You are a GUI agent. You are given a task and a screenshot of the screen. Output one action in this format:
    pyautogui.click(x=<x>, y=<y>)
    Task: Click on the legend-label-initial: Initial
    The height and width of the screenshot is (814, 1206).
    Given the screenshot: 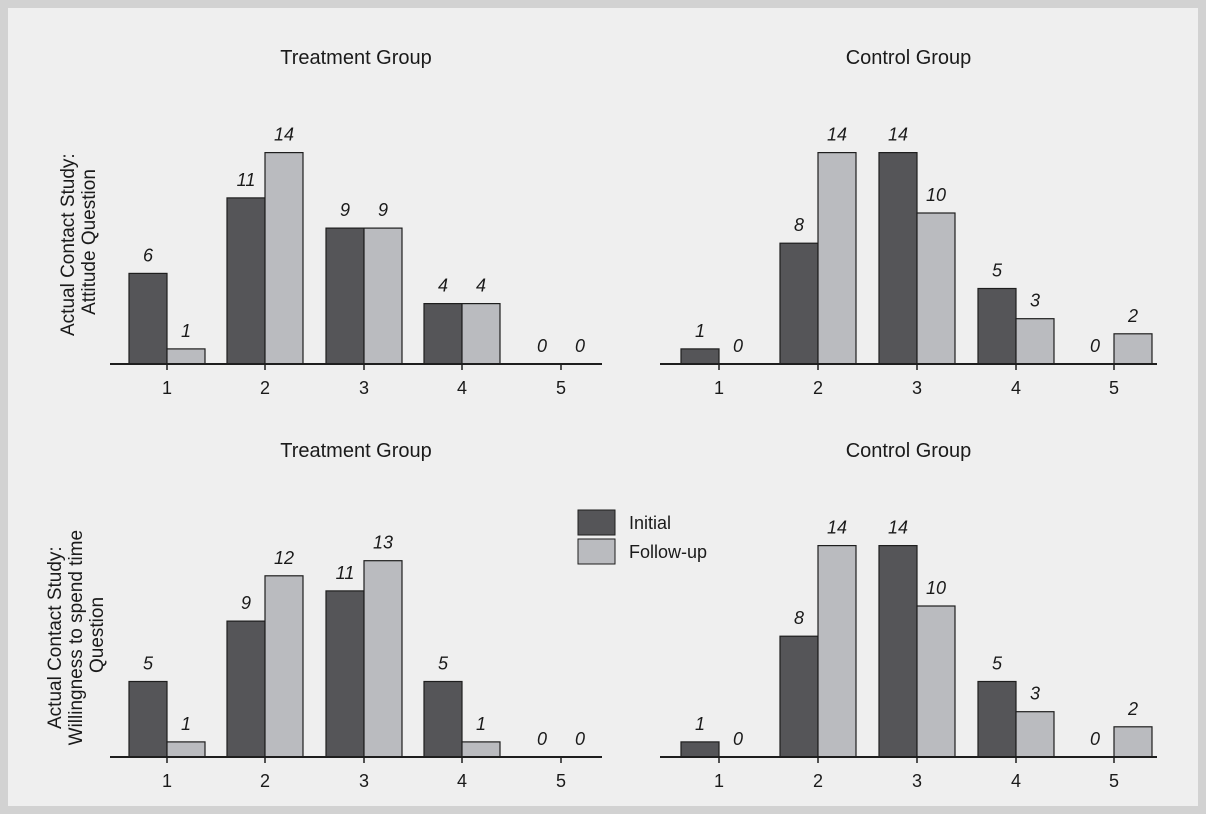 What is the action you would take?
    pyautogui.click(x=650, y=523)
    